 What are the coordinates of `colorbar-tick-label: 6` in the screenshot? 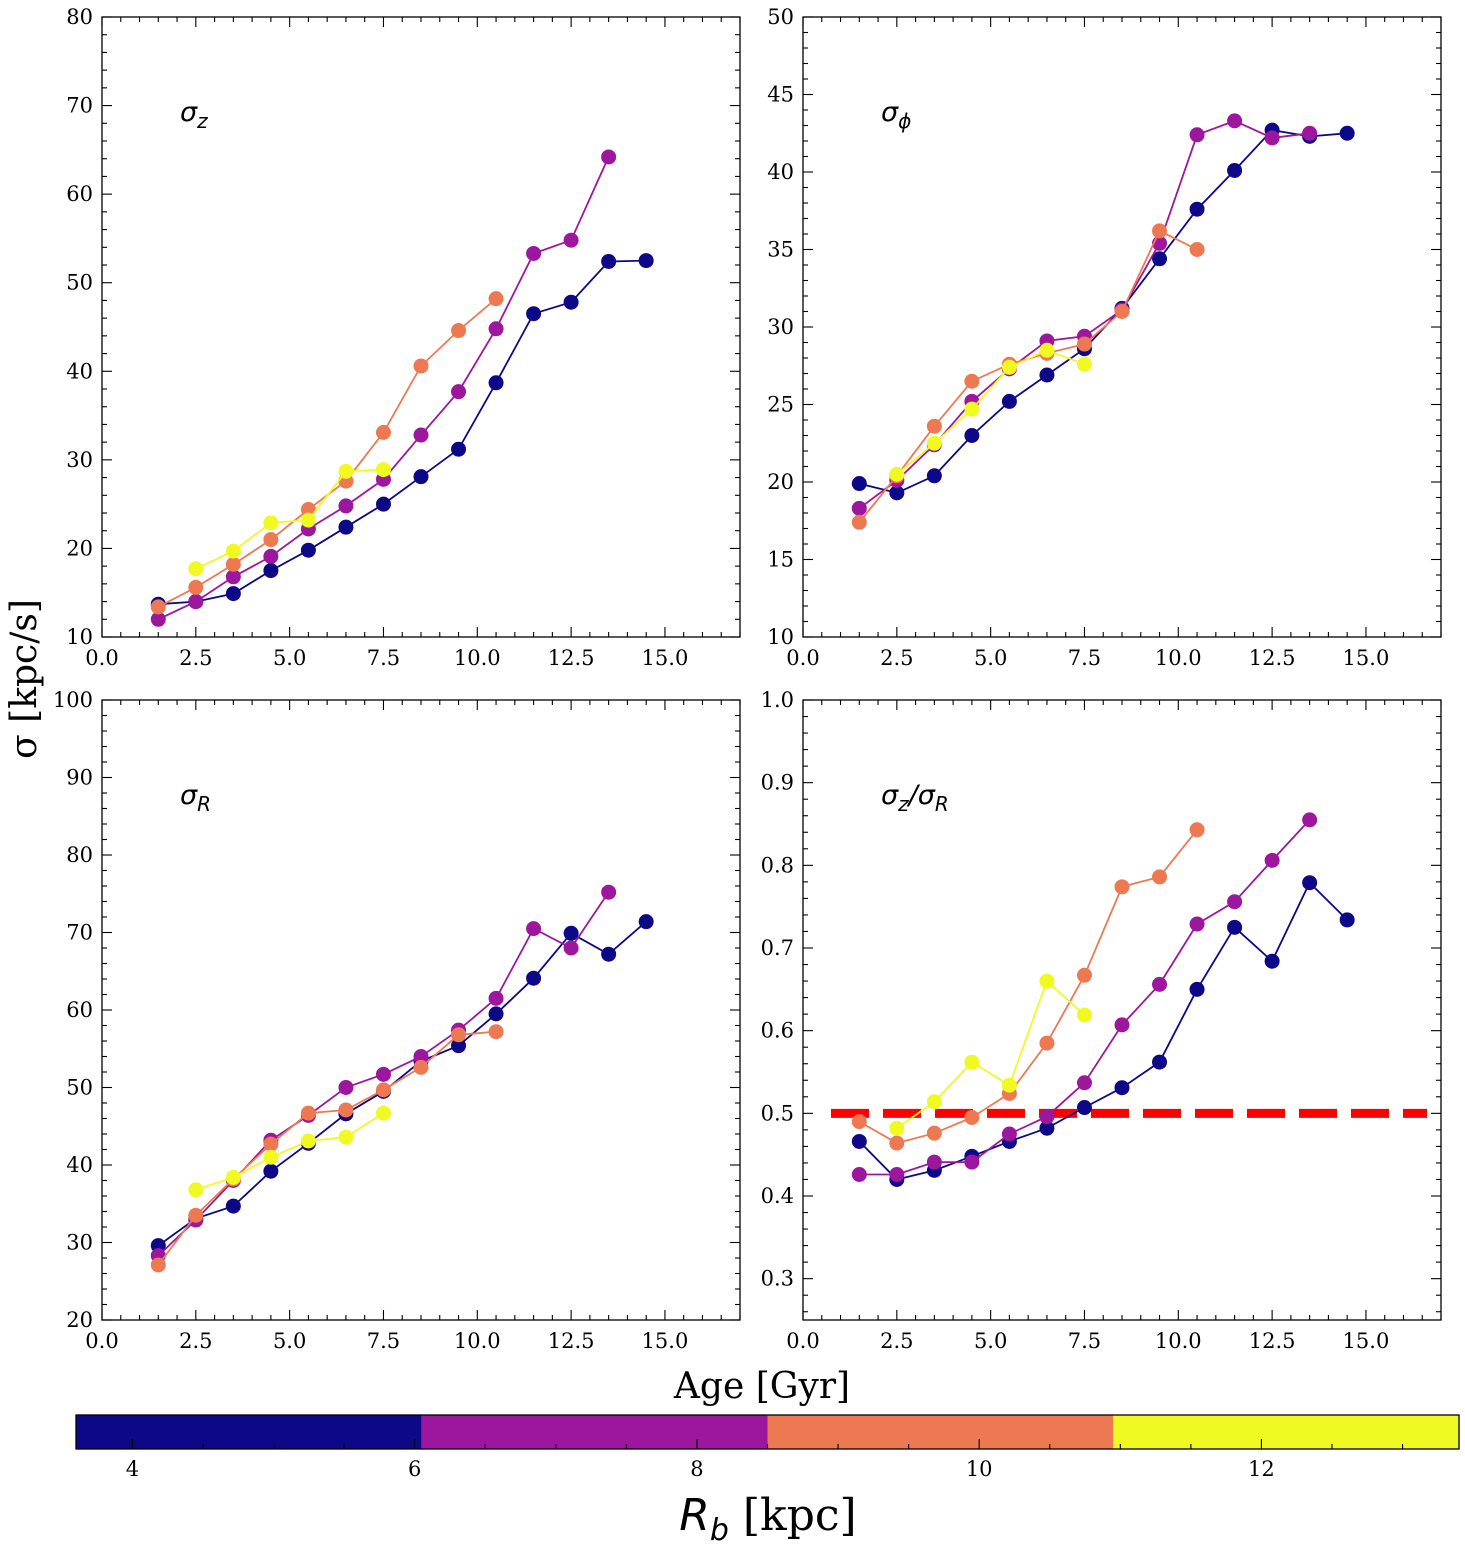 It's located at (414, 1469).